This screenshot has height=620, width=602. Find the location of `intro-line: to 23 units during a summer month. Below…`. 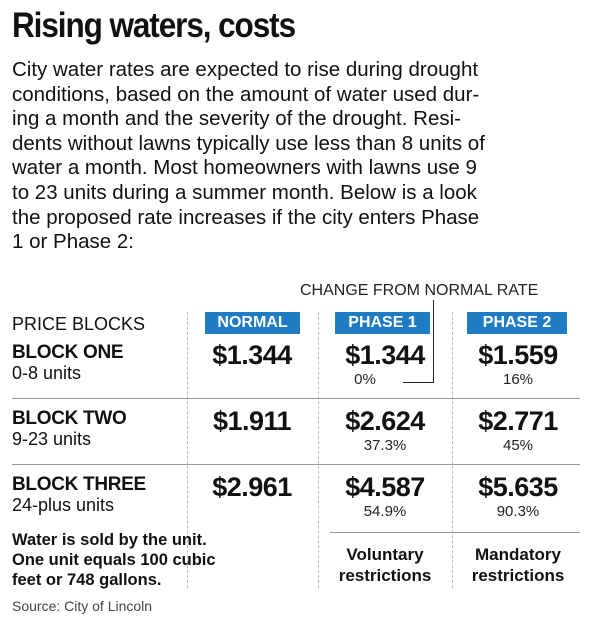

intro-line: to 23 units during a summer month. Below… is located at coordinates (244, 192).